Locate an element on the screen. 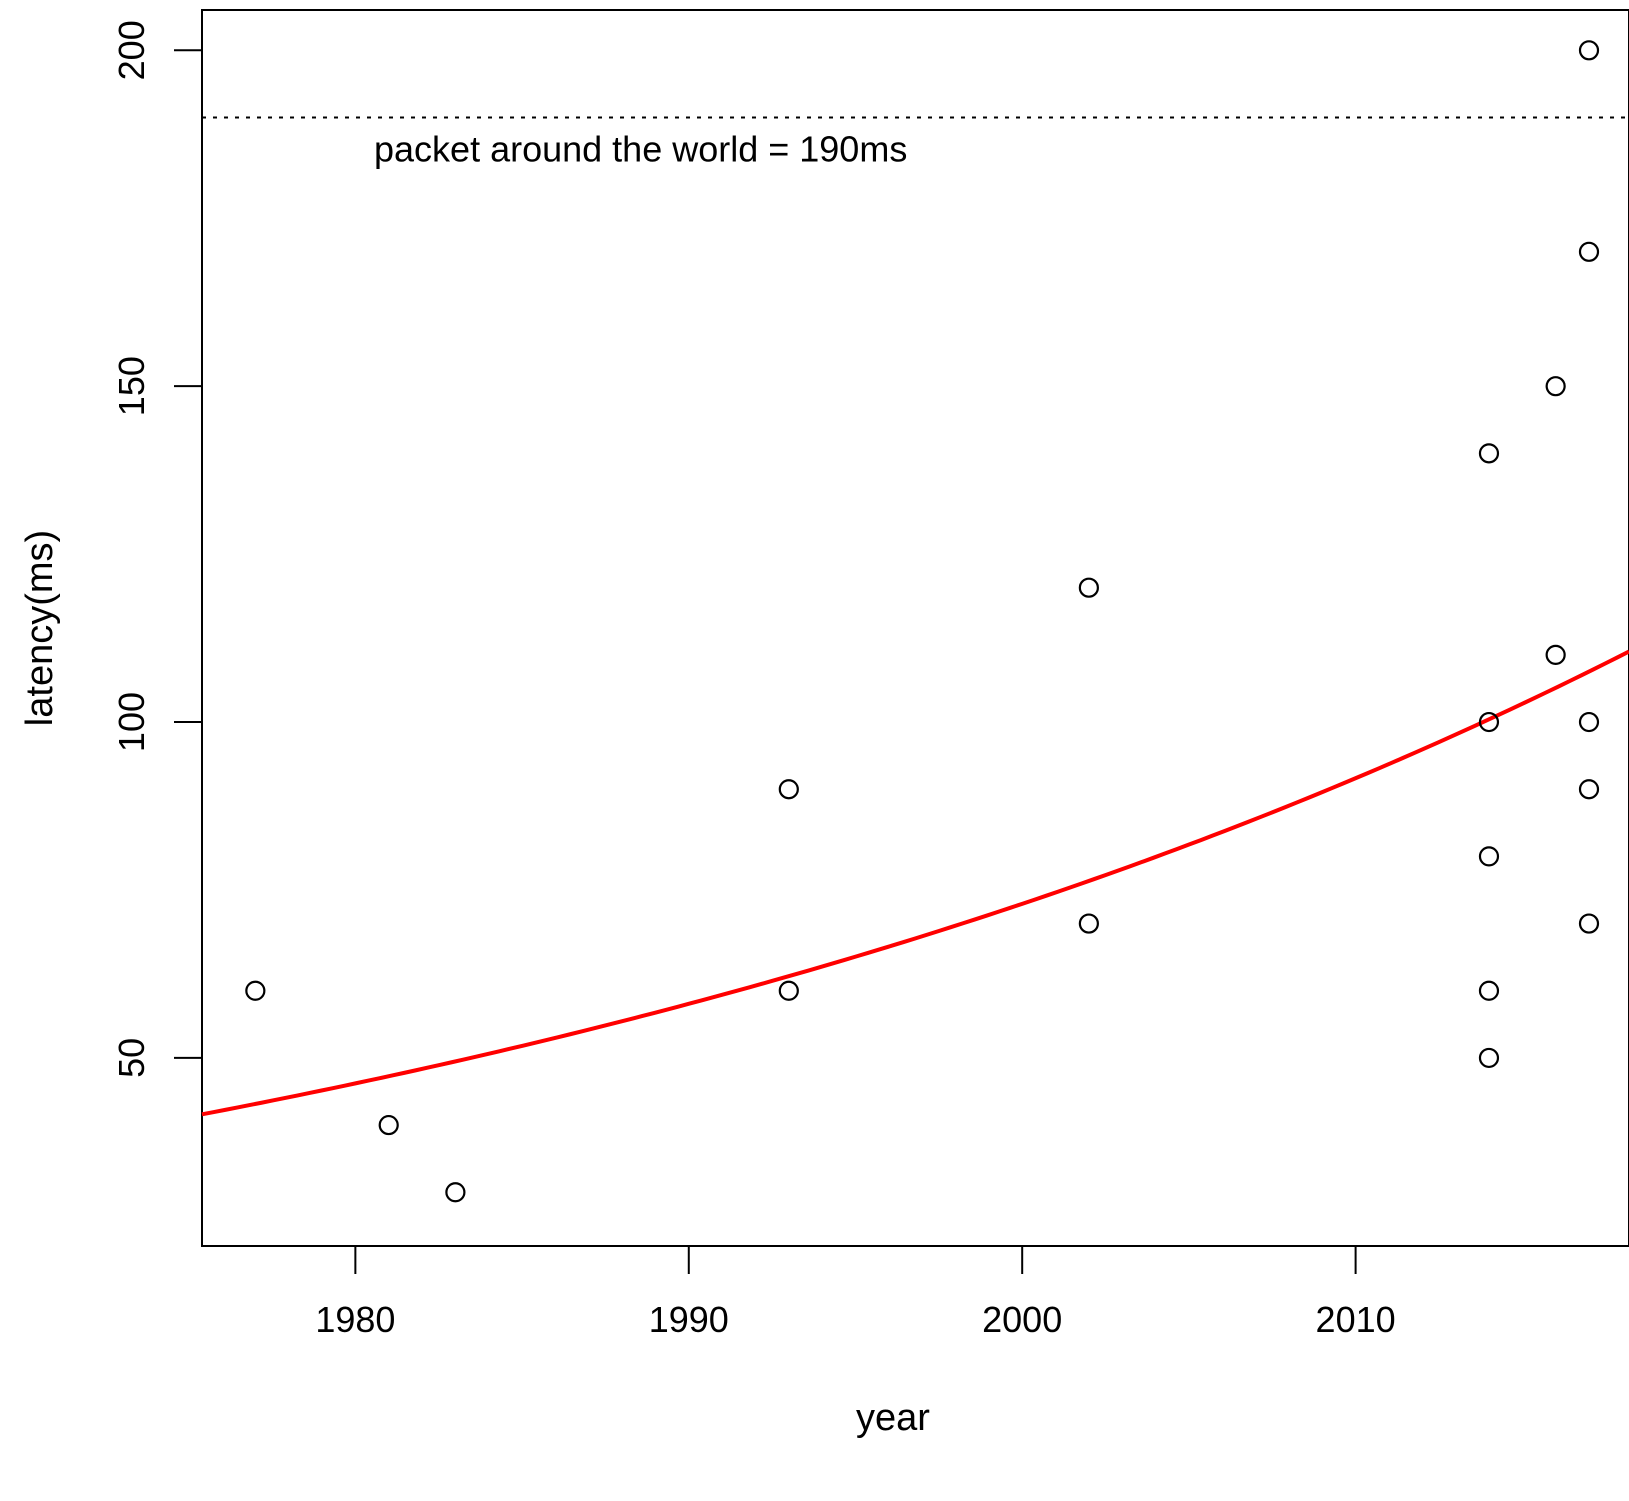 This screenshot has width=1629, height=1501. x-tick-label: 2000 is located at coordinates (1022, 1319).